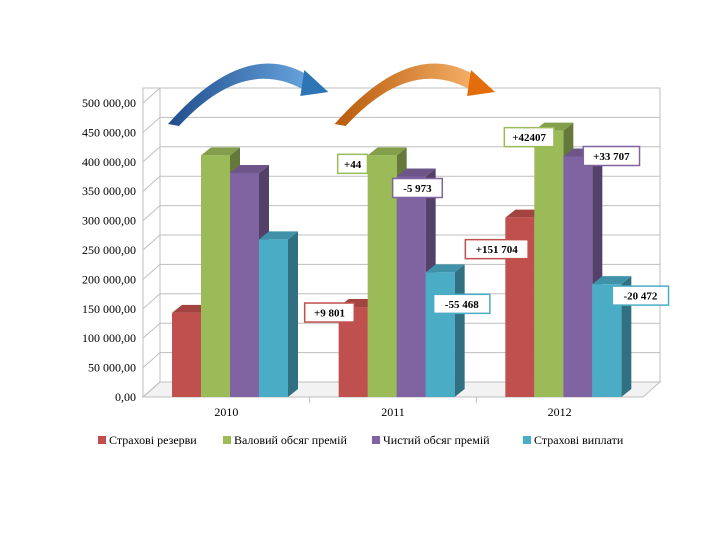  Describe the element at coordinates (153, 440) in the screenshot. I see `legend-label: Страхові резерви` at that location.